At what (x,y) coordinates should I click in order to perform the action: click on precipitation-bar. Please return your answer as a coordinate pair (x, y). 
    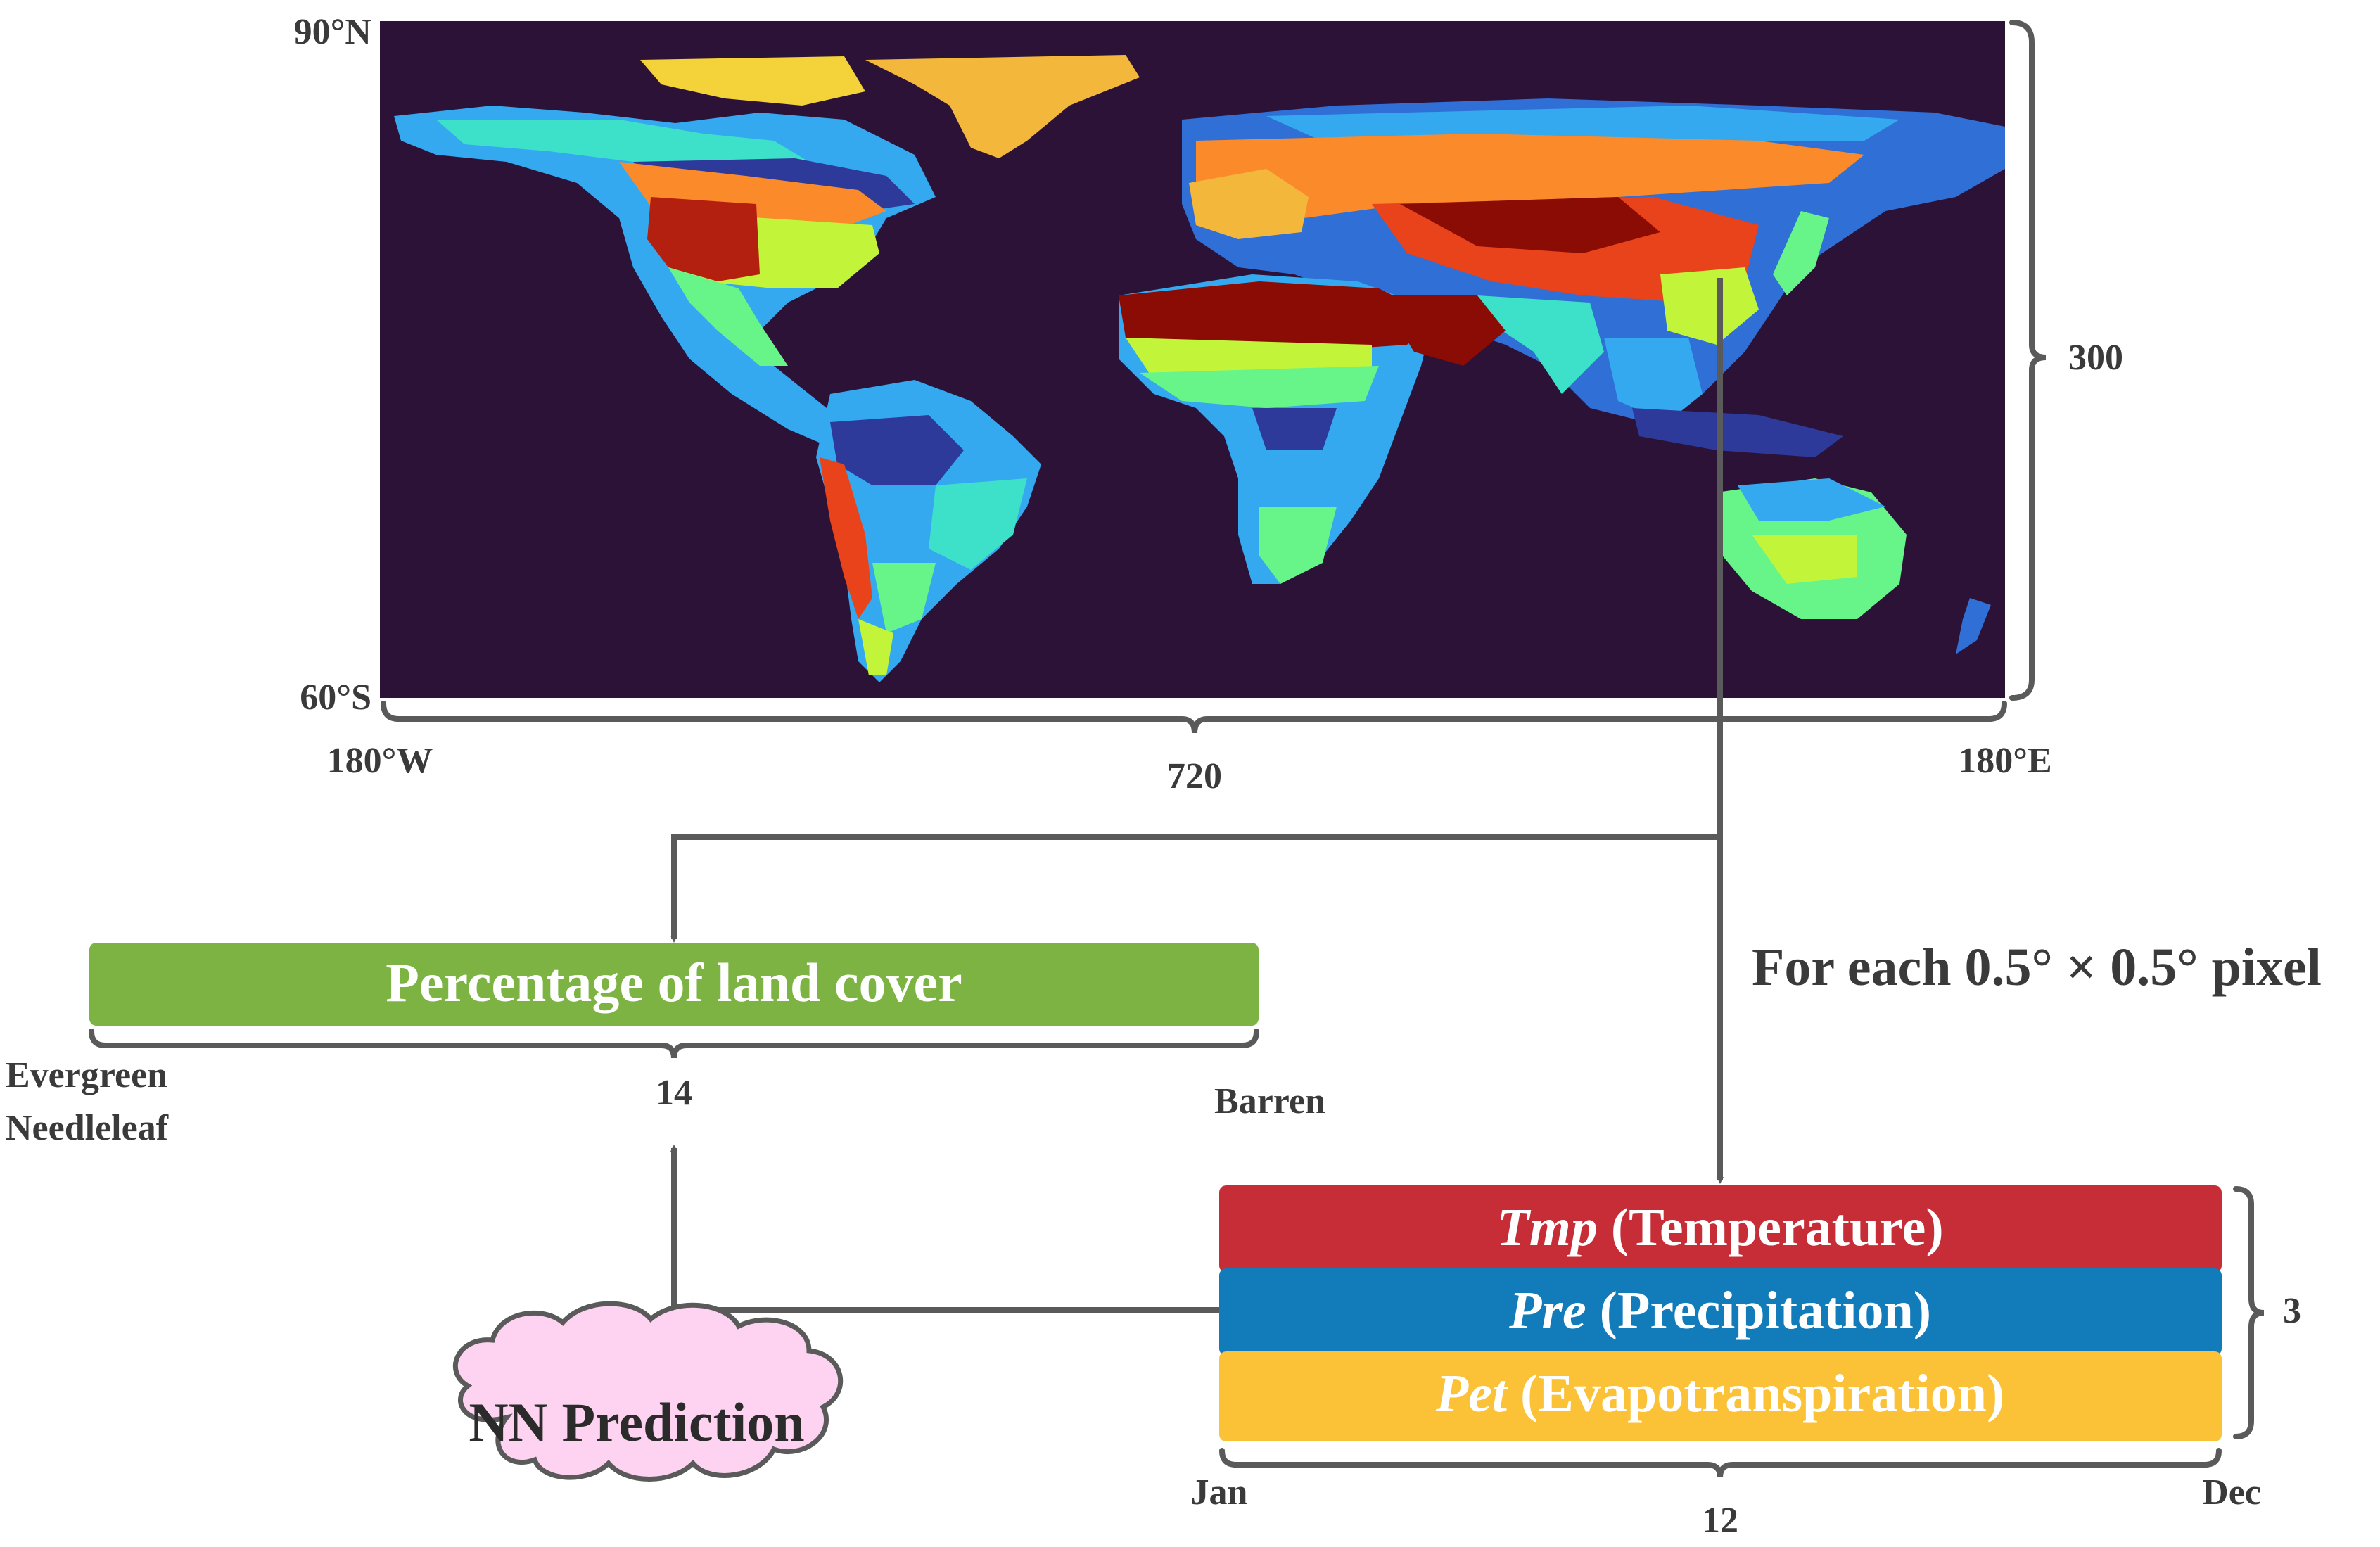
    Looking at the image, I should click on (1720, 1312).